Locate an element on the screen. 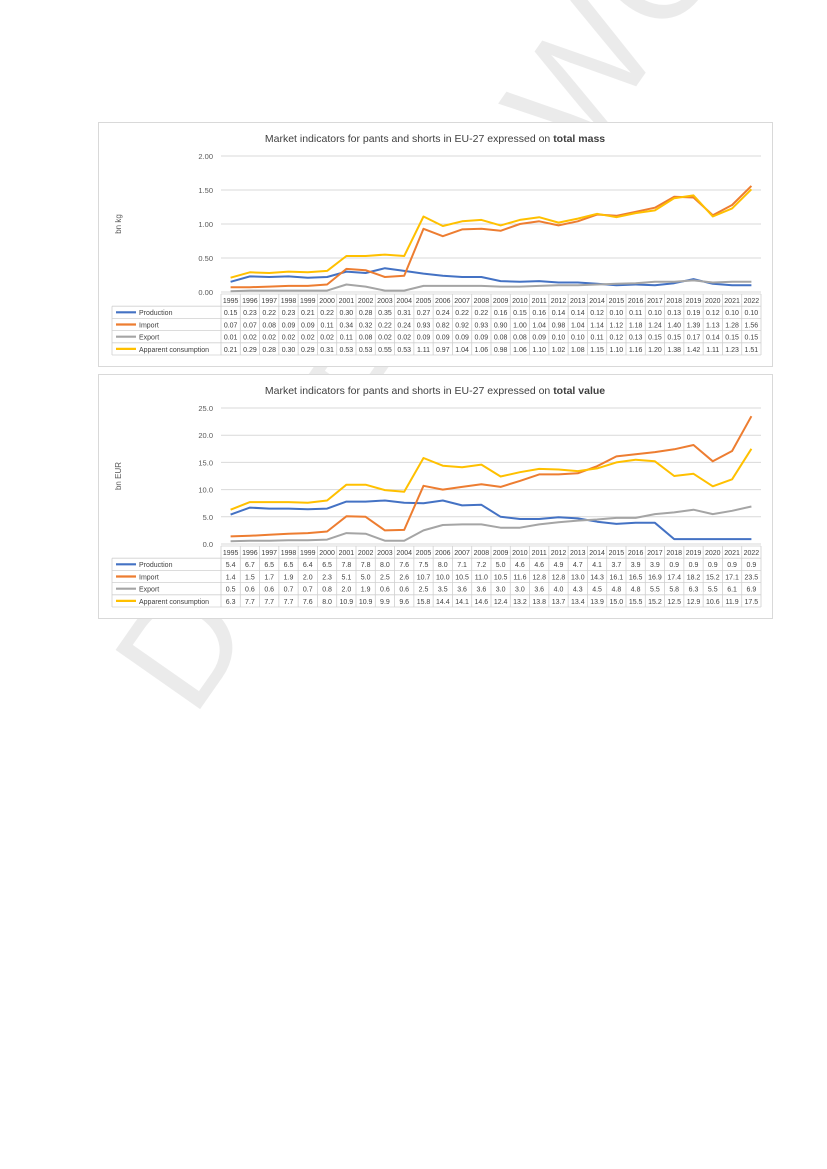  data-label: 6.5 is located at coordinates (269, 565).